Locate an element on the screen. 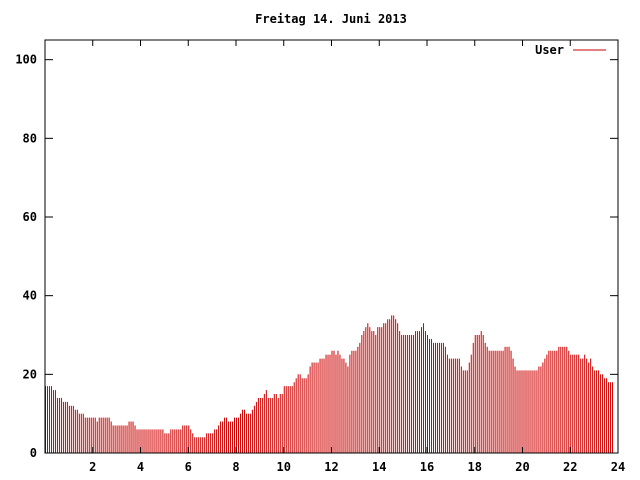 Image resolution: width=640 pixels, height=480 pixels. x-tick-label: 10 is located at coordinates (284, 467).